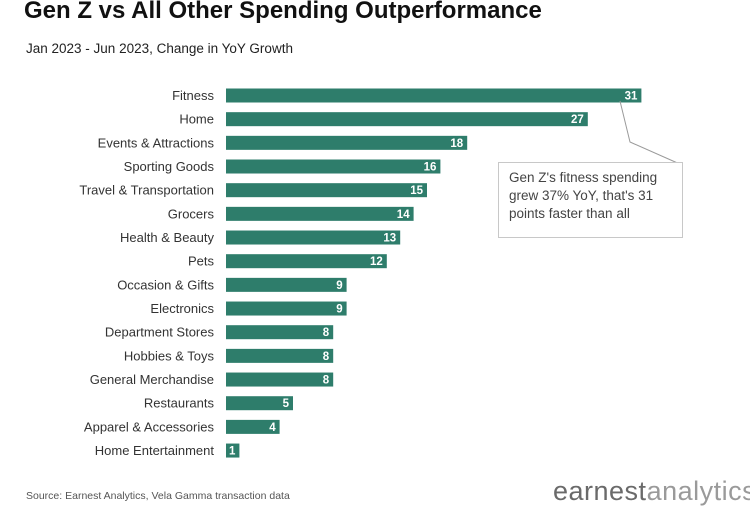 This screenshot has width=750, height=507. What do you see at coordinates (167, 237) in the screenshot?
I see `category-label-health-beauty: Health & Beauty` at bounding box center [167, 237].